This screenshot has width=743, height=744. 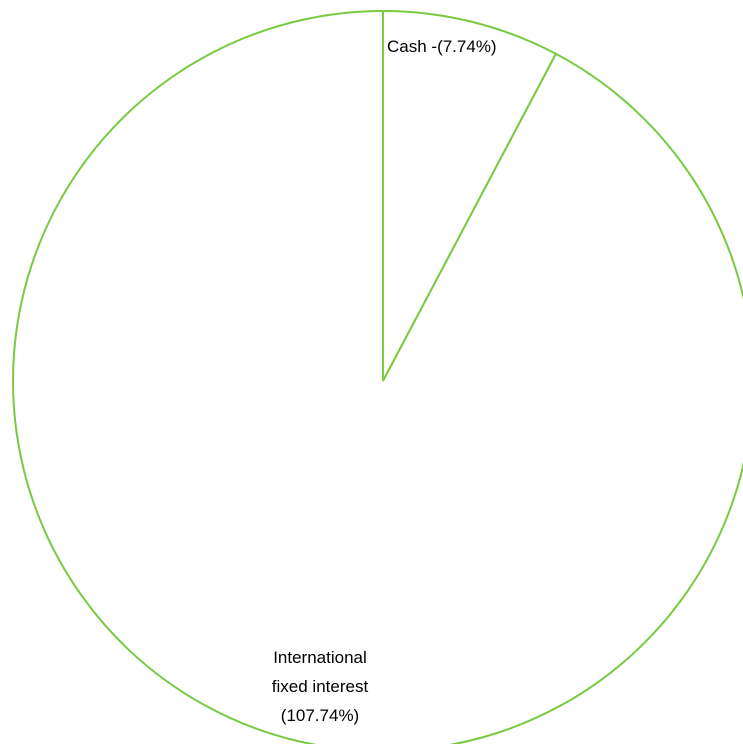 I want to click on label-international-fixed-interest-line: fixed interest, so click(x=320, y=686).